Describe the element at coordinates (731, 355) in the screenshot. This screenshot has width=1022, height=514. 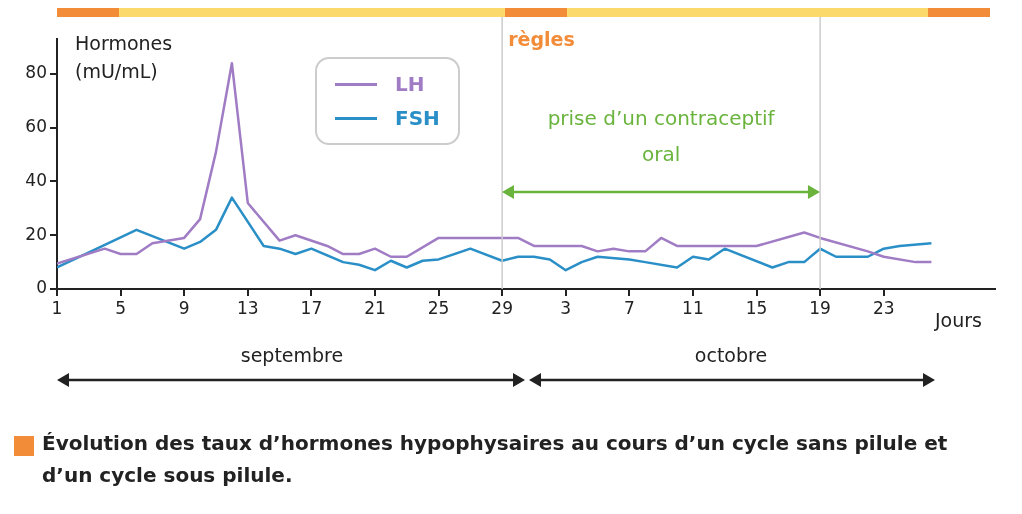
I see `text: octobre` at that location.